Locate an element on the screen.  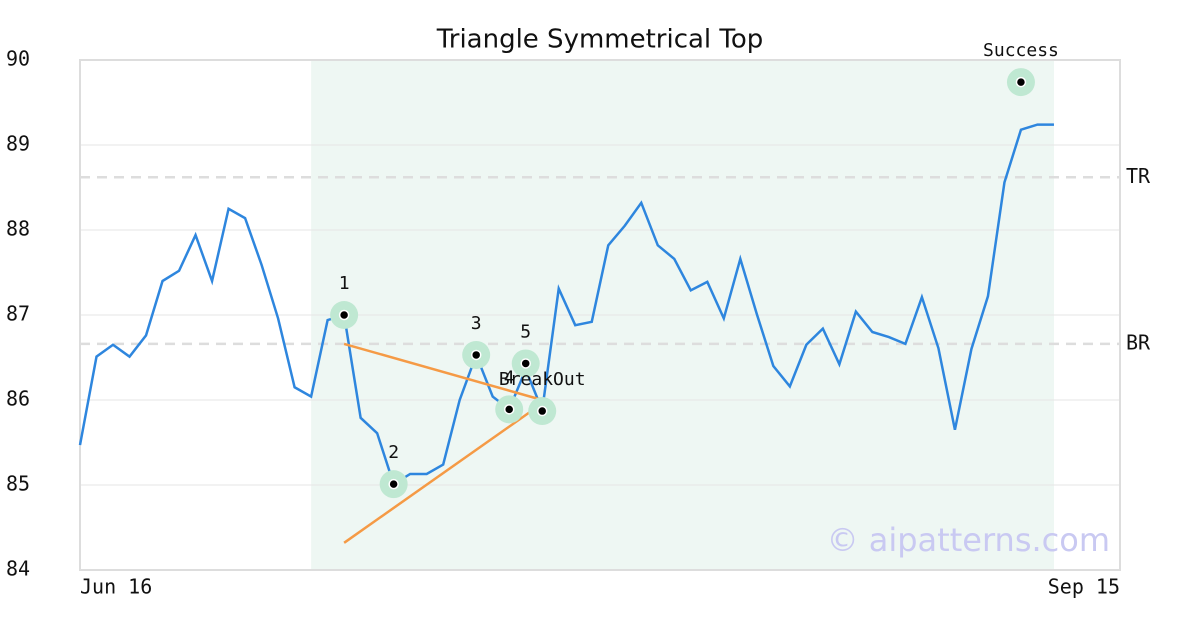
x-tick-label: Jun 16 is located at coordinates (116, 587).